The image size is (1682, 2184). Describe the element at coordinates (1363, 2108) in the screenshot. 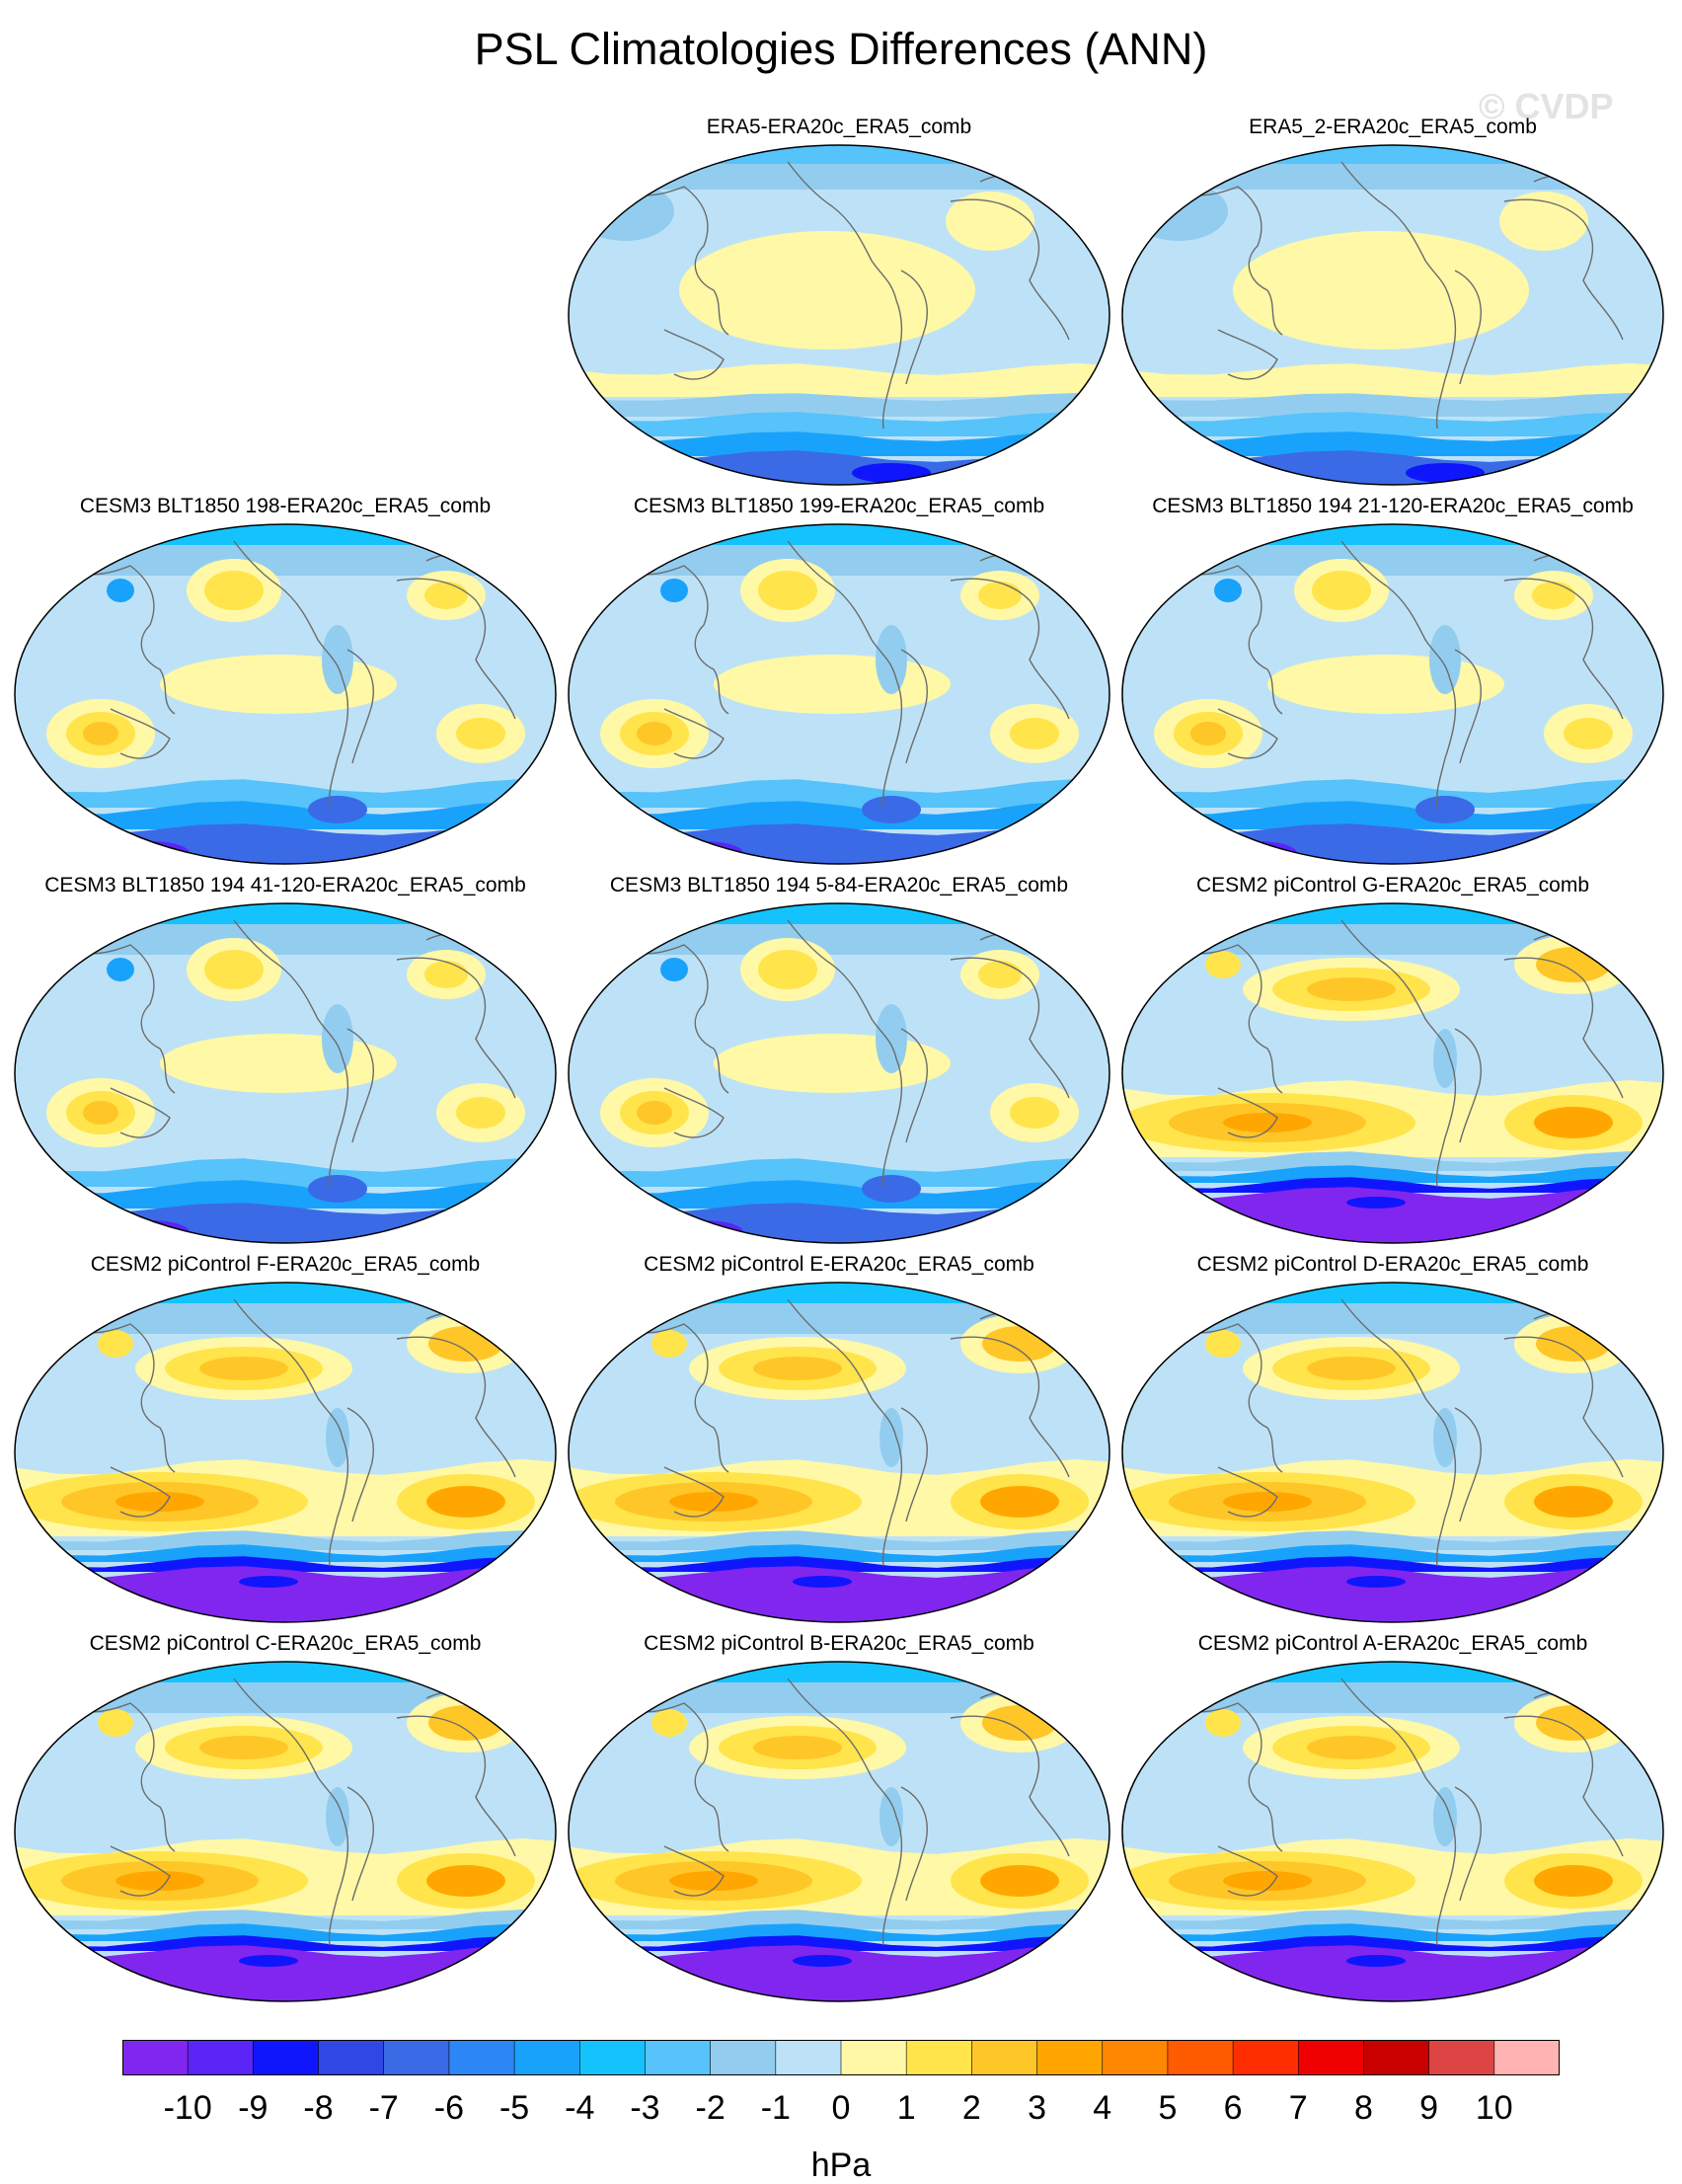

I see `colorbar-label: 8` at that location.